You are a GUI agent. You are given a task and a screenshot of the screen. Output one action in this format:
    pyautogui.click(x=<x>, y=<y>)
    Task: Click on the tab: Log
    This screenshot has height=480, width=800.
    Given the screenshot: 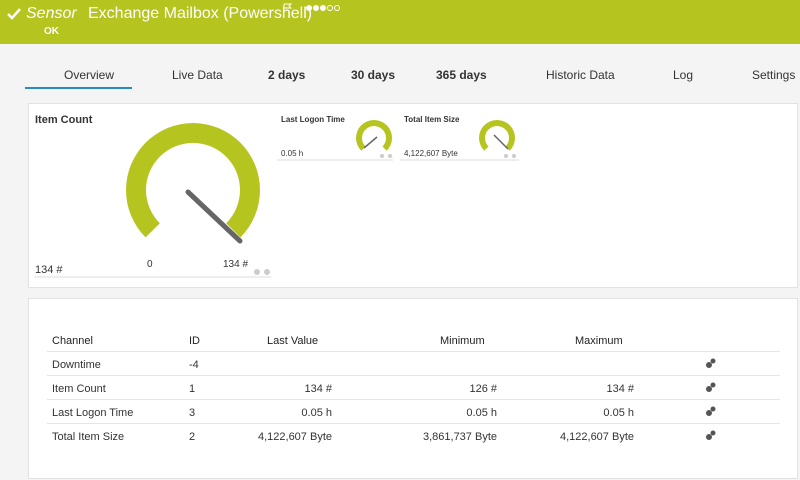 What is the action you would take?
    pyautogui.click(x=683, y=75)
    